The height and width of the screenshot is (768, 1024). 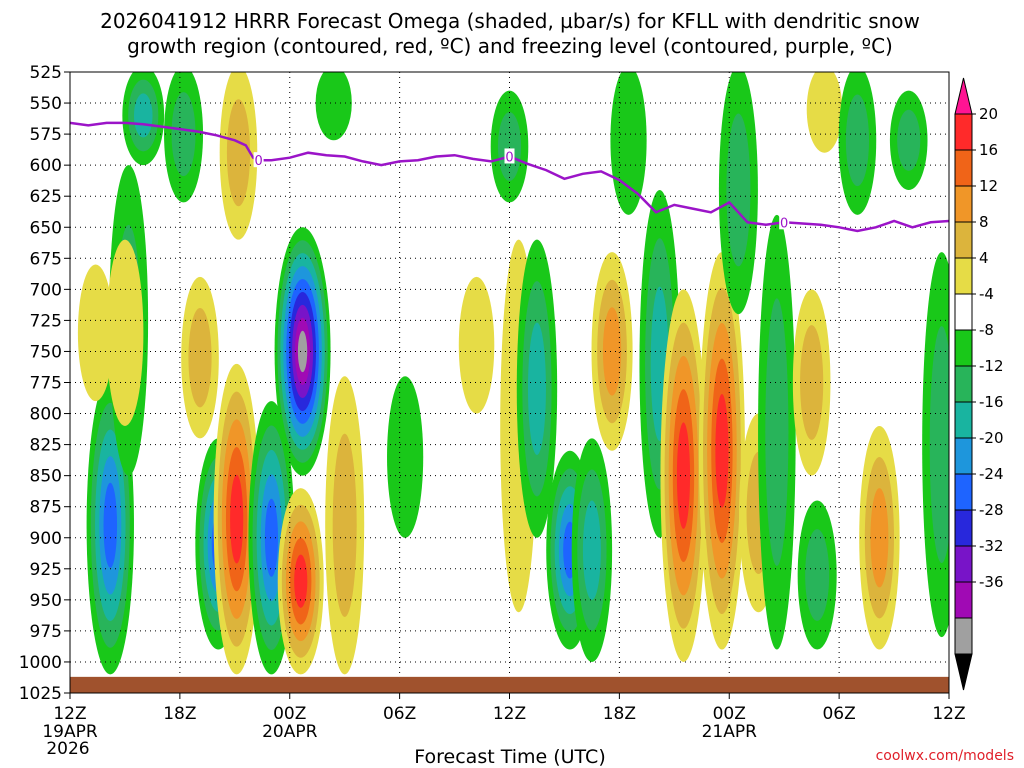 What do you see at coordinates (991, 402) in the screenshot?
I see `colorbar-label--16: -16` at bounding box center [991, 402].